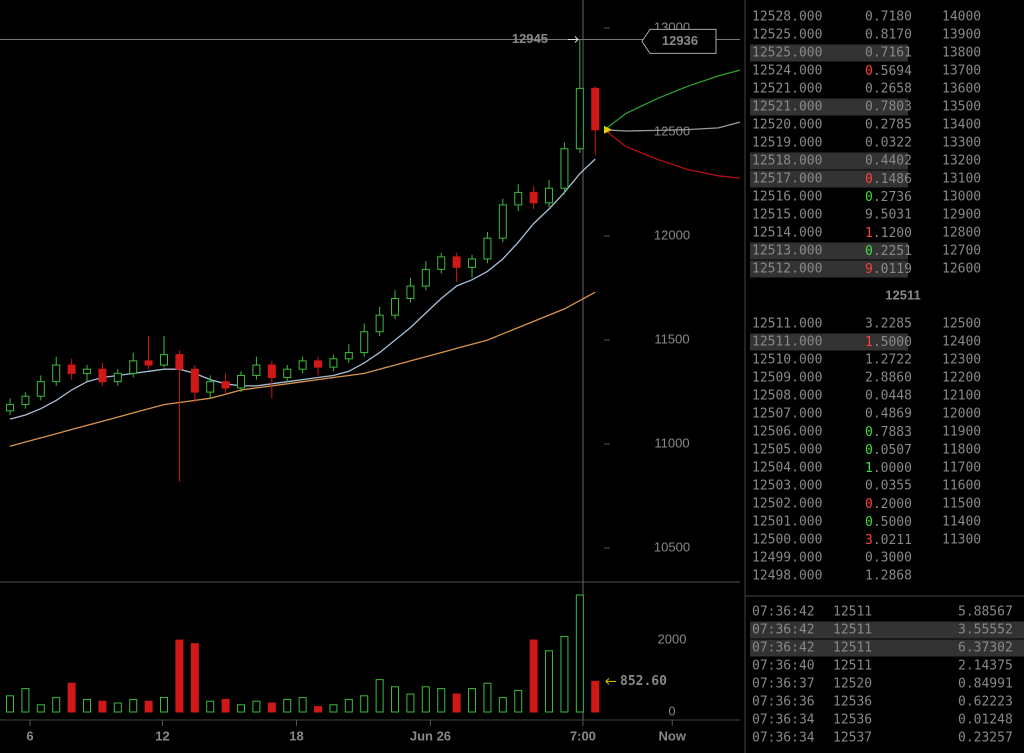  Describe the element at coordinates (892, 504) in the screenshot. I see `amount-rest: .2000` at that location.